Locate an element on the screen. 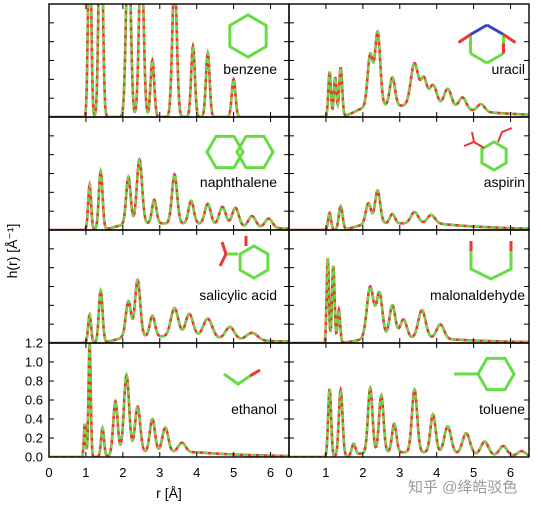 The width and height of the screenshot is (541, 511). panel-benzene: benzene is located at coordinates (169, 60).